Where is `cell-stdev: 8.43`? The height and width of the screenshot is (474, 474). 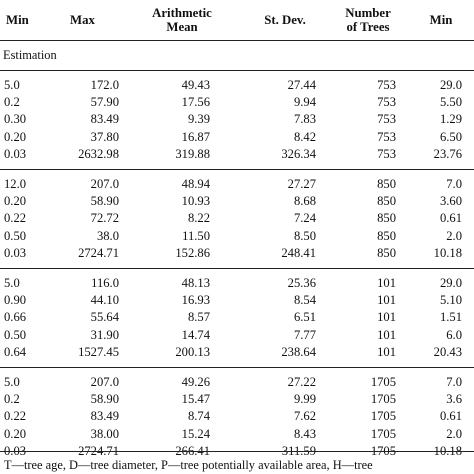
cell-stdev: 8.43 is located at coordinates (304, 433).